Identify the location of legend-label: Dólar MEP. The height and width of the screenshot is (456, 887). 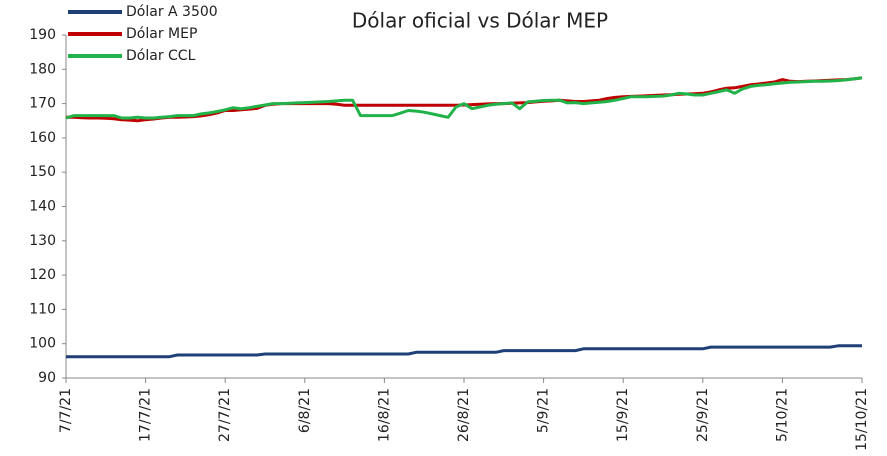
(161, 34).